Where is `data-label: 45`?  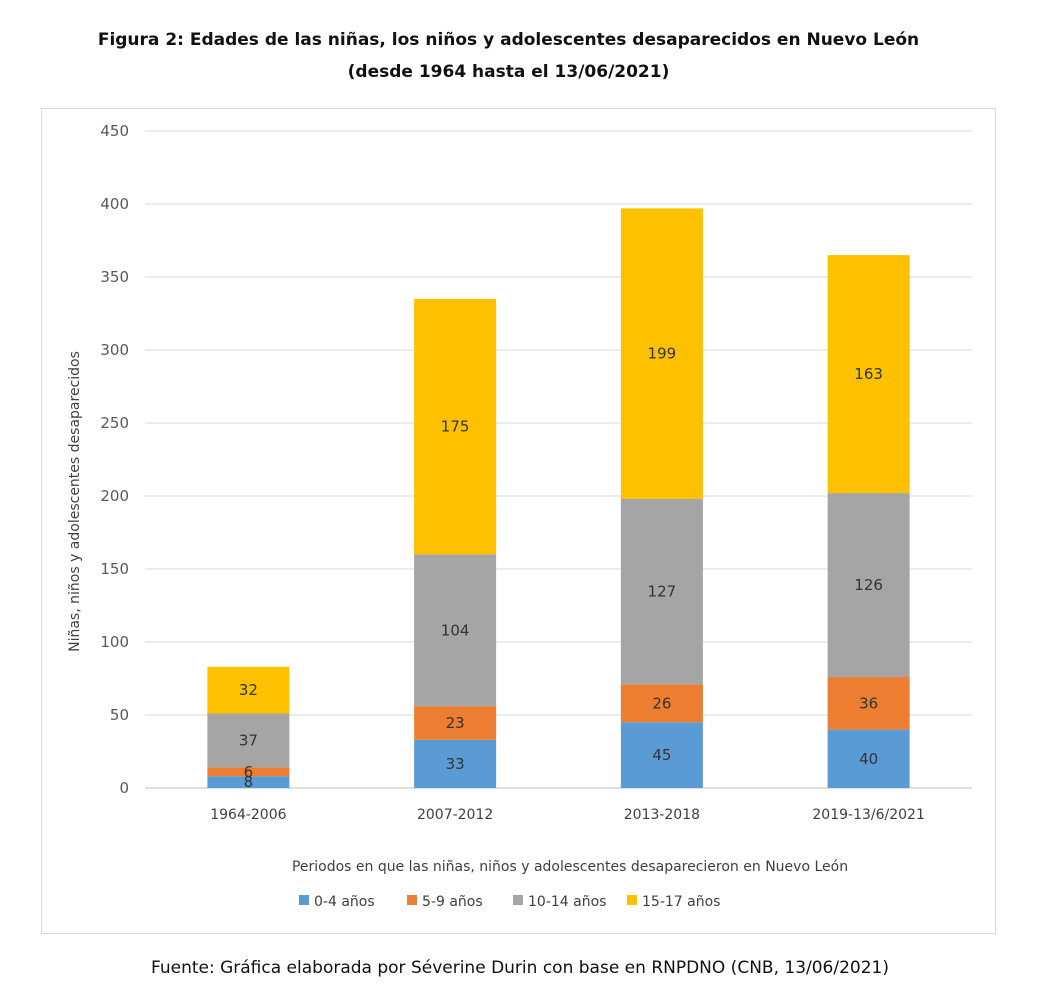
data-label: 45 is located at coordinates (661, 755).